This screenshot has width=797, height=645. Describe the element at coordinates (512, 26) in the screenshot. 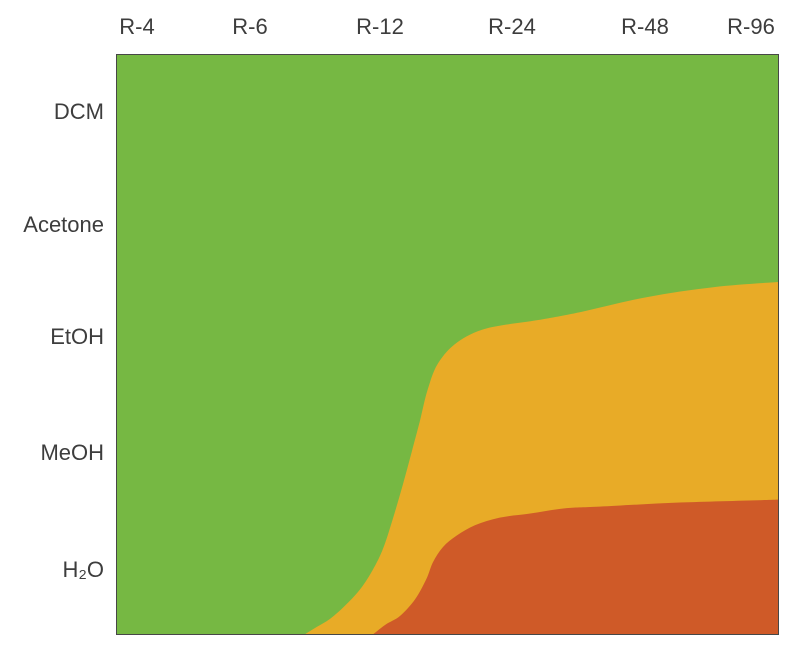

I see `x-tick-label-r-24: R-24` at that location.